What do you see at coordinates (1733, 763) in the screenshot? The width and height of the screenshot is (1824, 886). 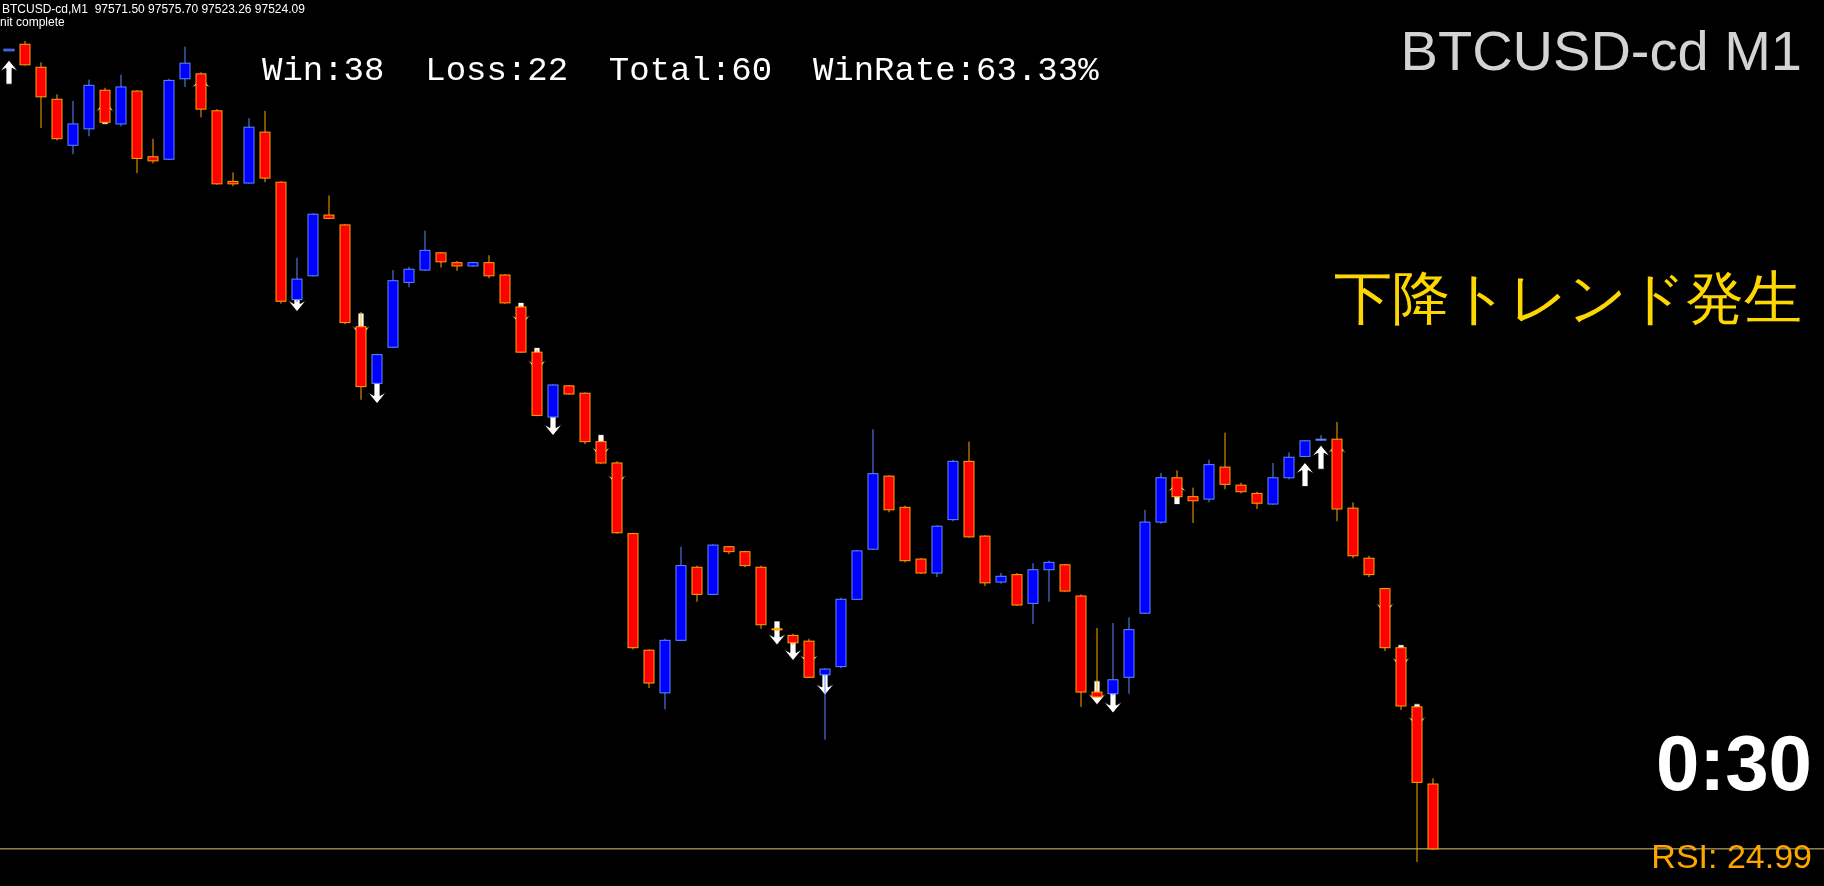 I see `annotation: 0:30` at bounding box center [1733, 763].